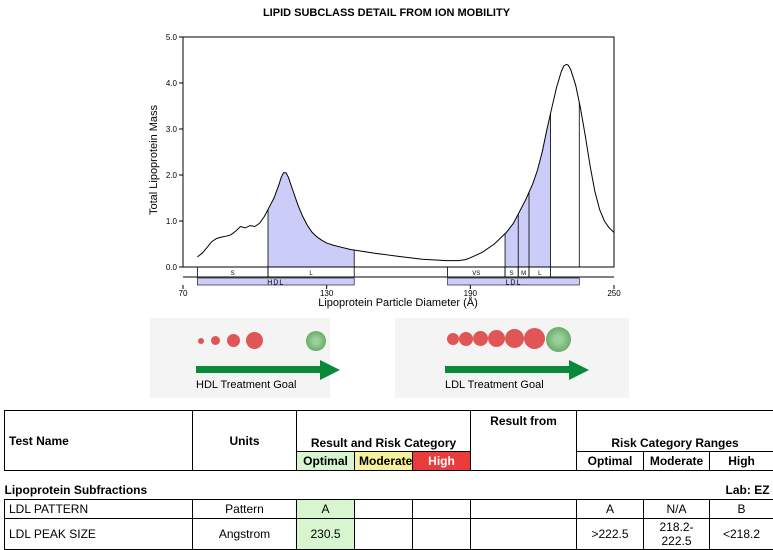 This screenshot has width=773, height=550. Describe the element at coordinates (677, 508) in the screenshot. I see `range-moderate-cell: N/A` at that location.